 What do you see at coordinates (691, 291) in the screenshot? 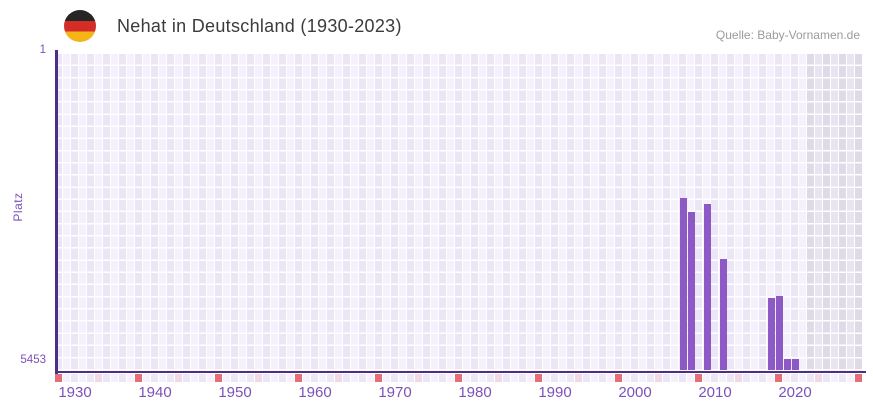
I see `bar-2007` at bounding box center [691, 291].